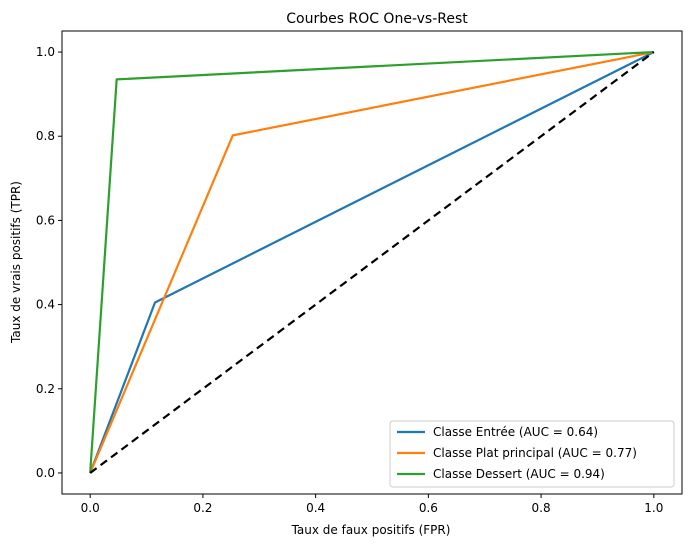 This screenshot has width=691, height=547. Describe the element at coordinates (519, 474) in the screenshot. I see `legend-label: Classe Dessert (AUC = 0.94)` at that location.